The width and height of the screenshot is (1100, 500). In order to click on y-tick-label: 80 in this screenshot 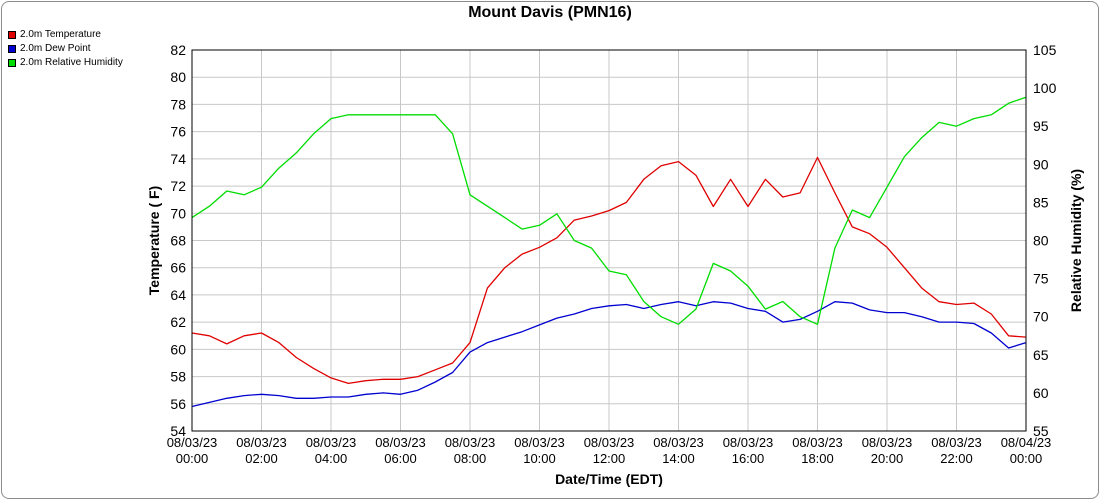, I will do `click(178, 77)`.